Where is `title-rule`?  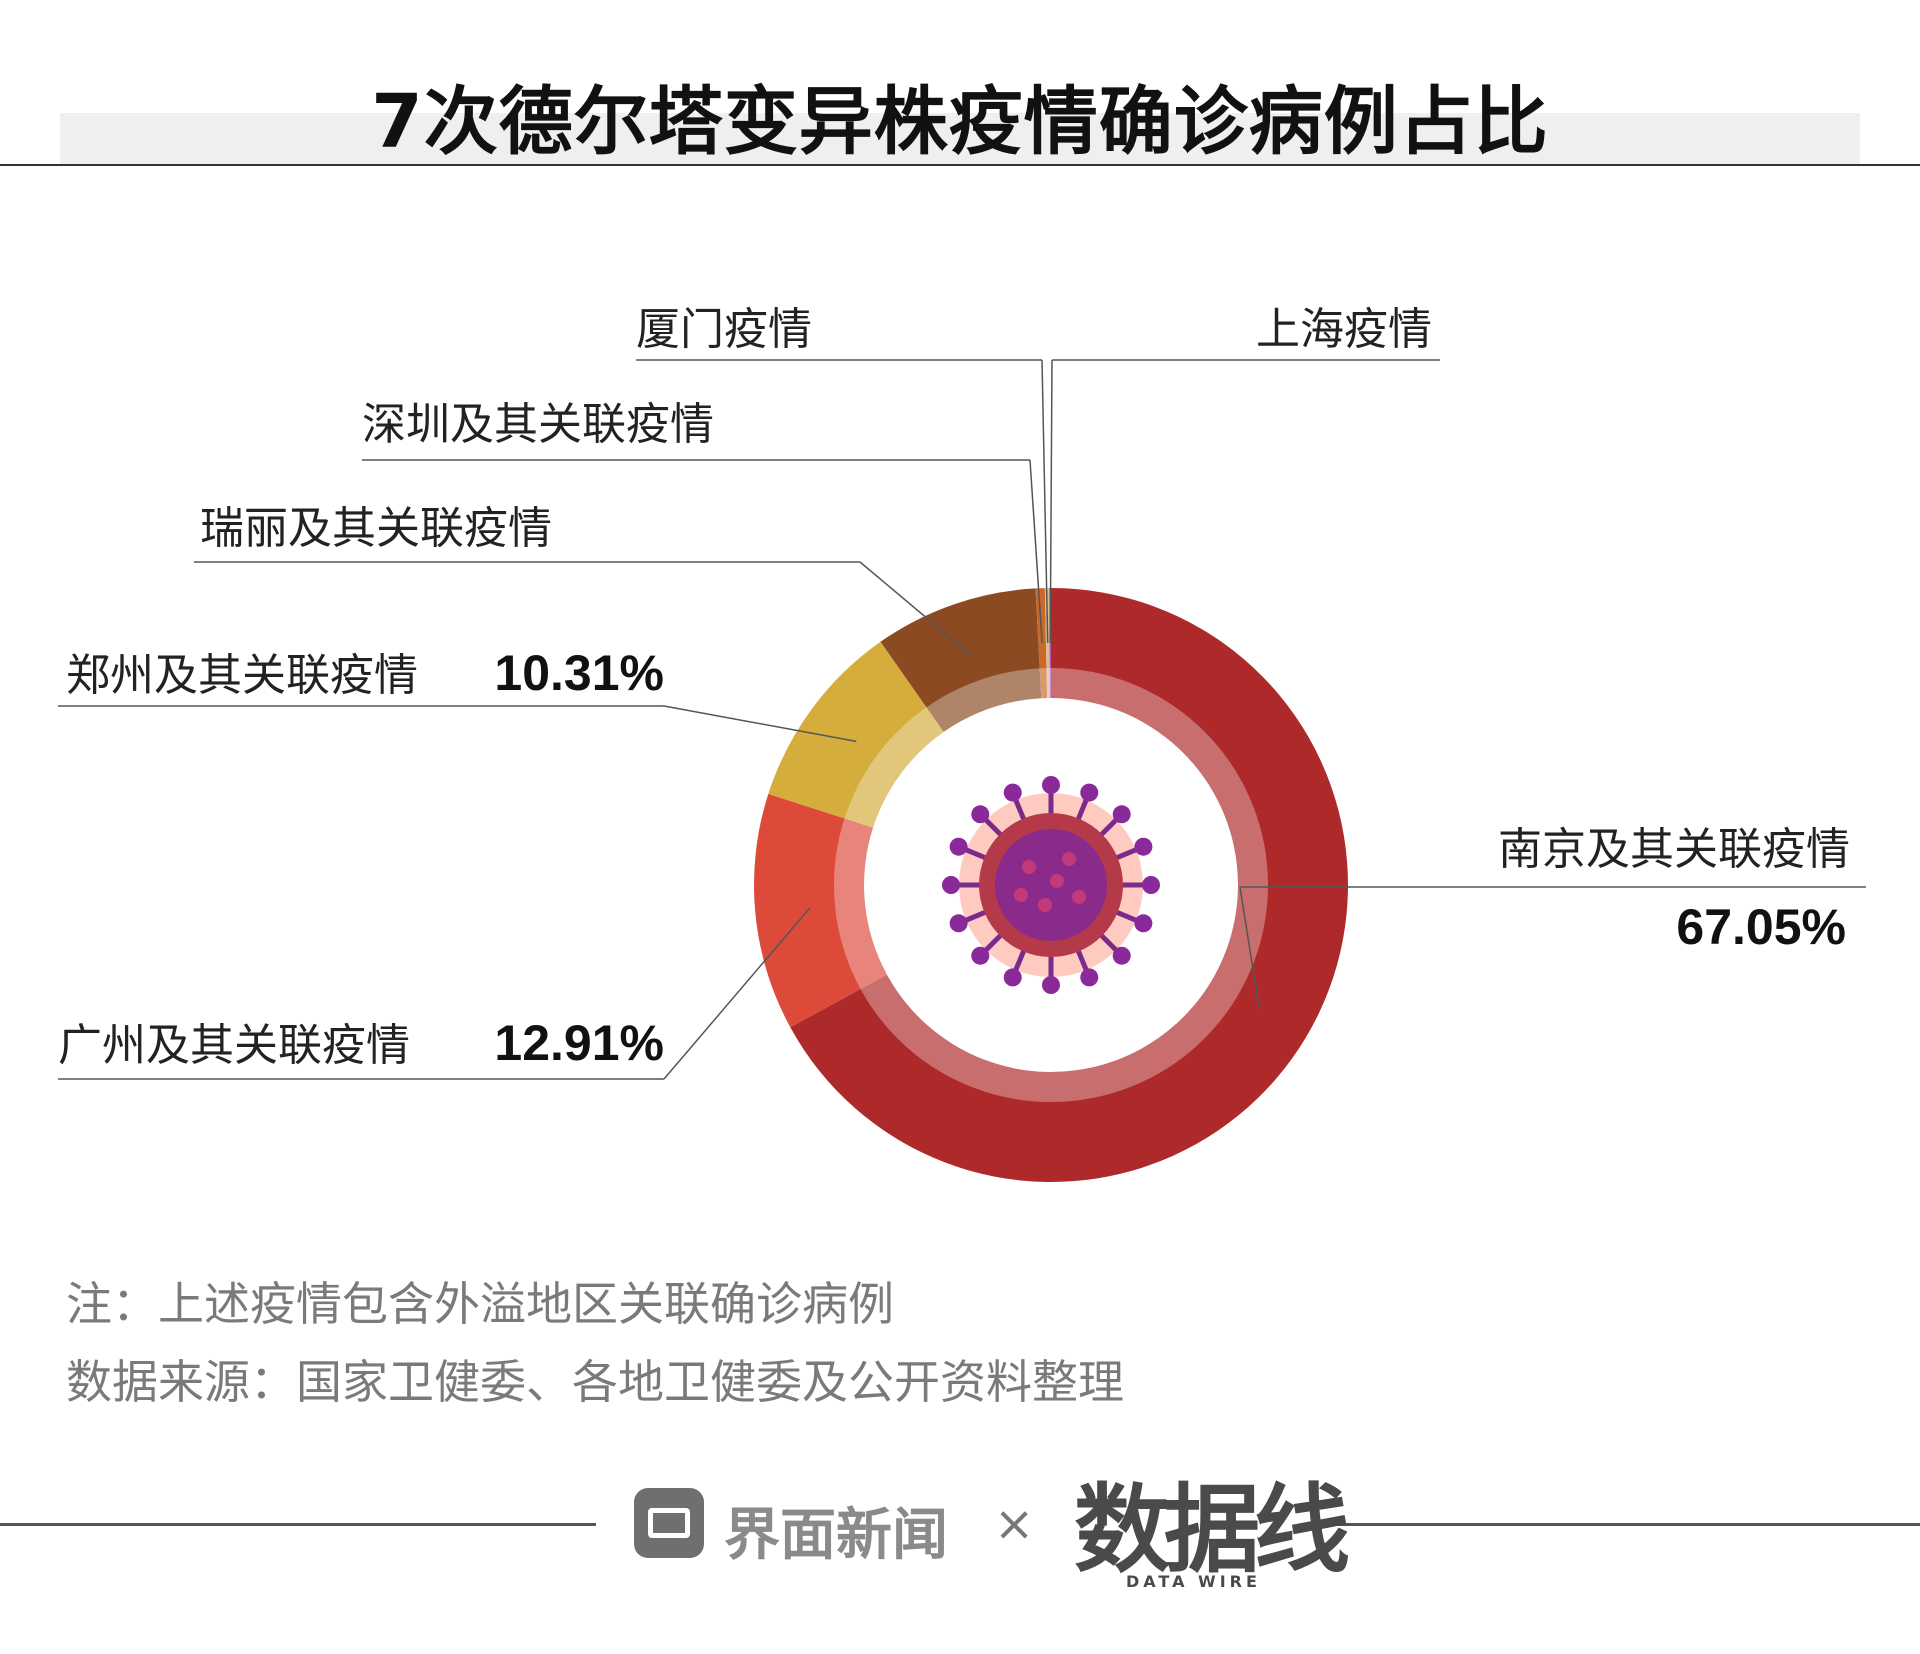
title-rule is located at coordinates (960, 165).